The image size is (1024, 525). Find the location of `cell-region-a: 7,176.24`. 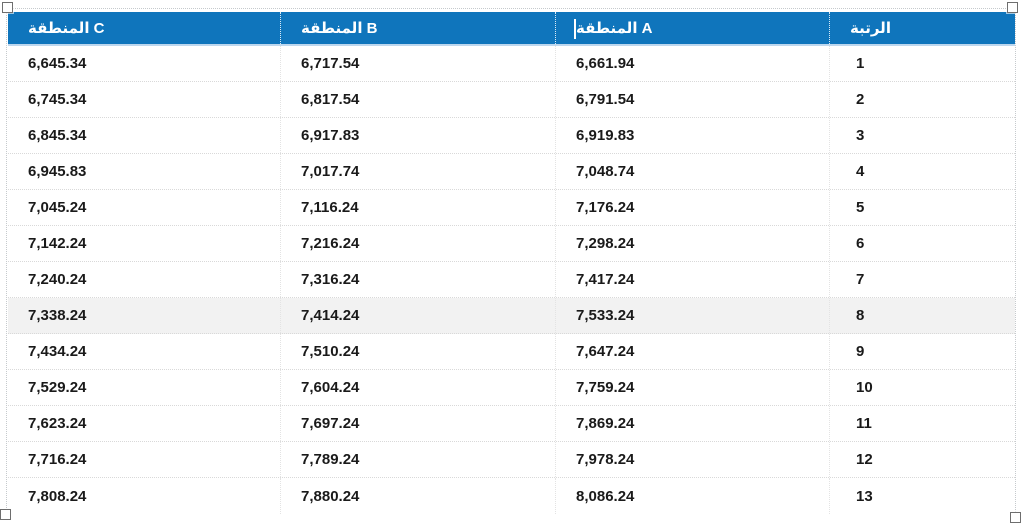

cell-region-a: 7,176.24 is located at coordinates (693, 207).